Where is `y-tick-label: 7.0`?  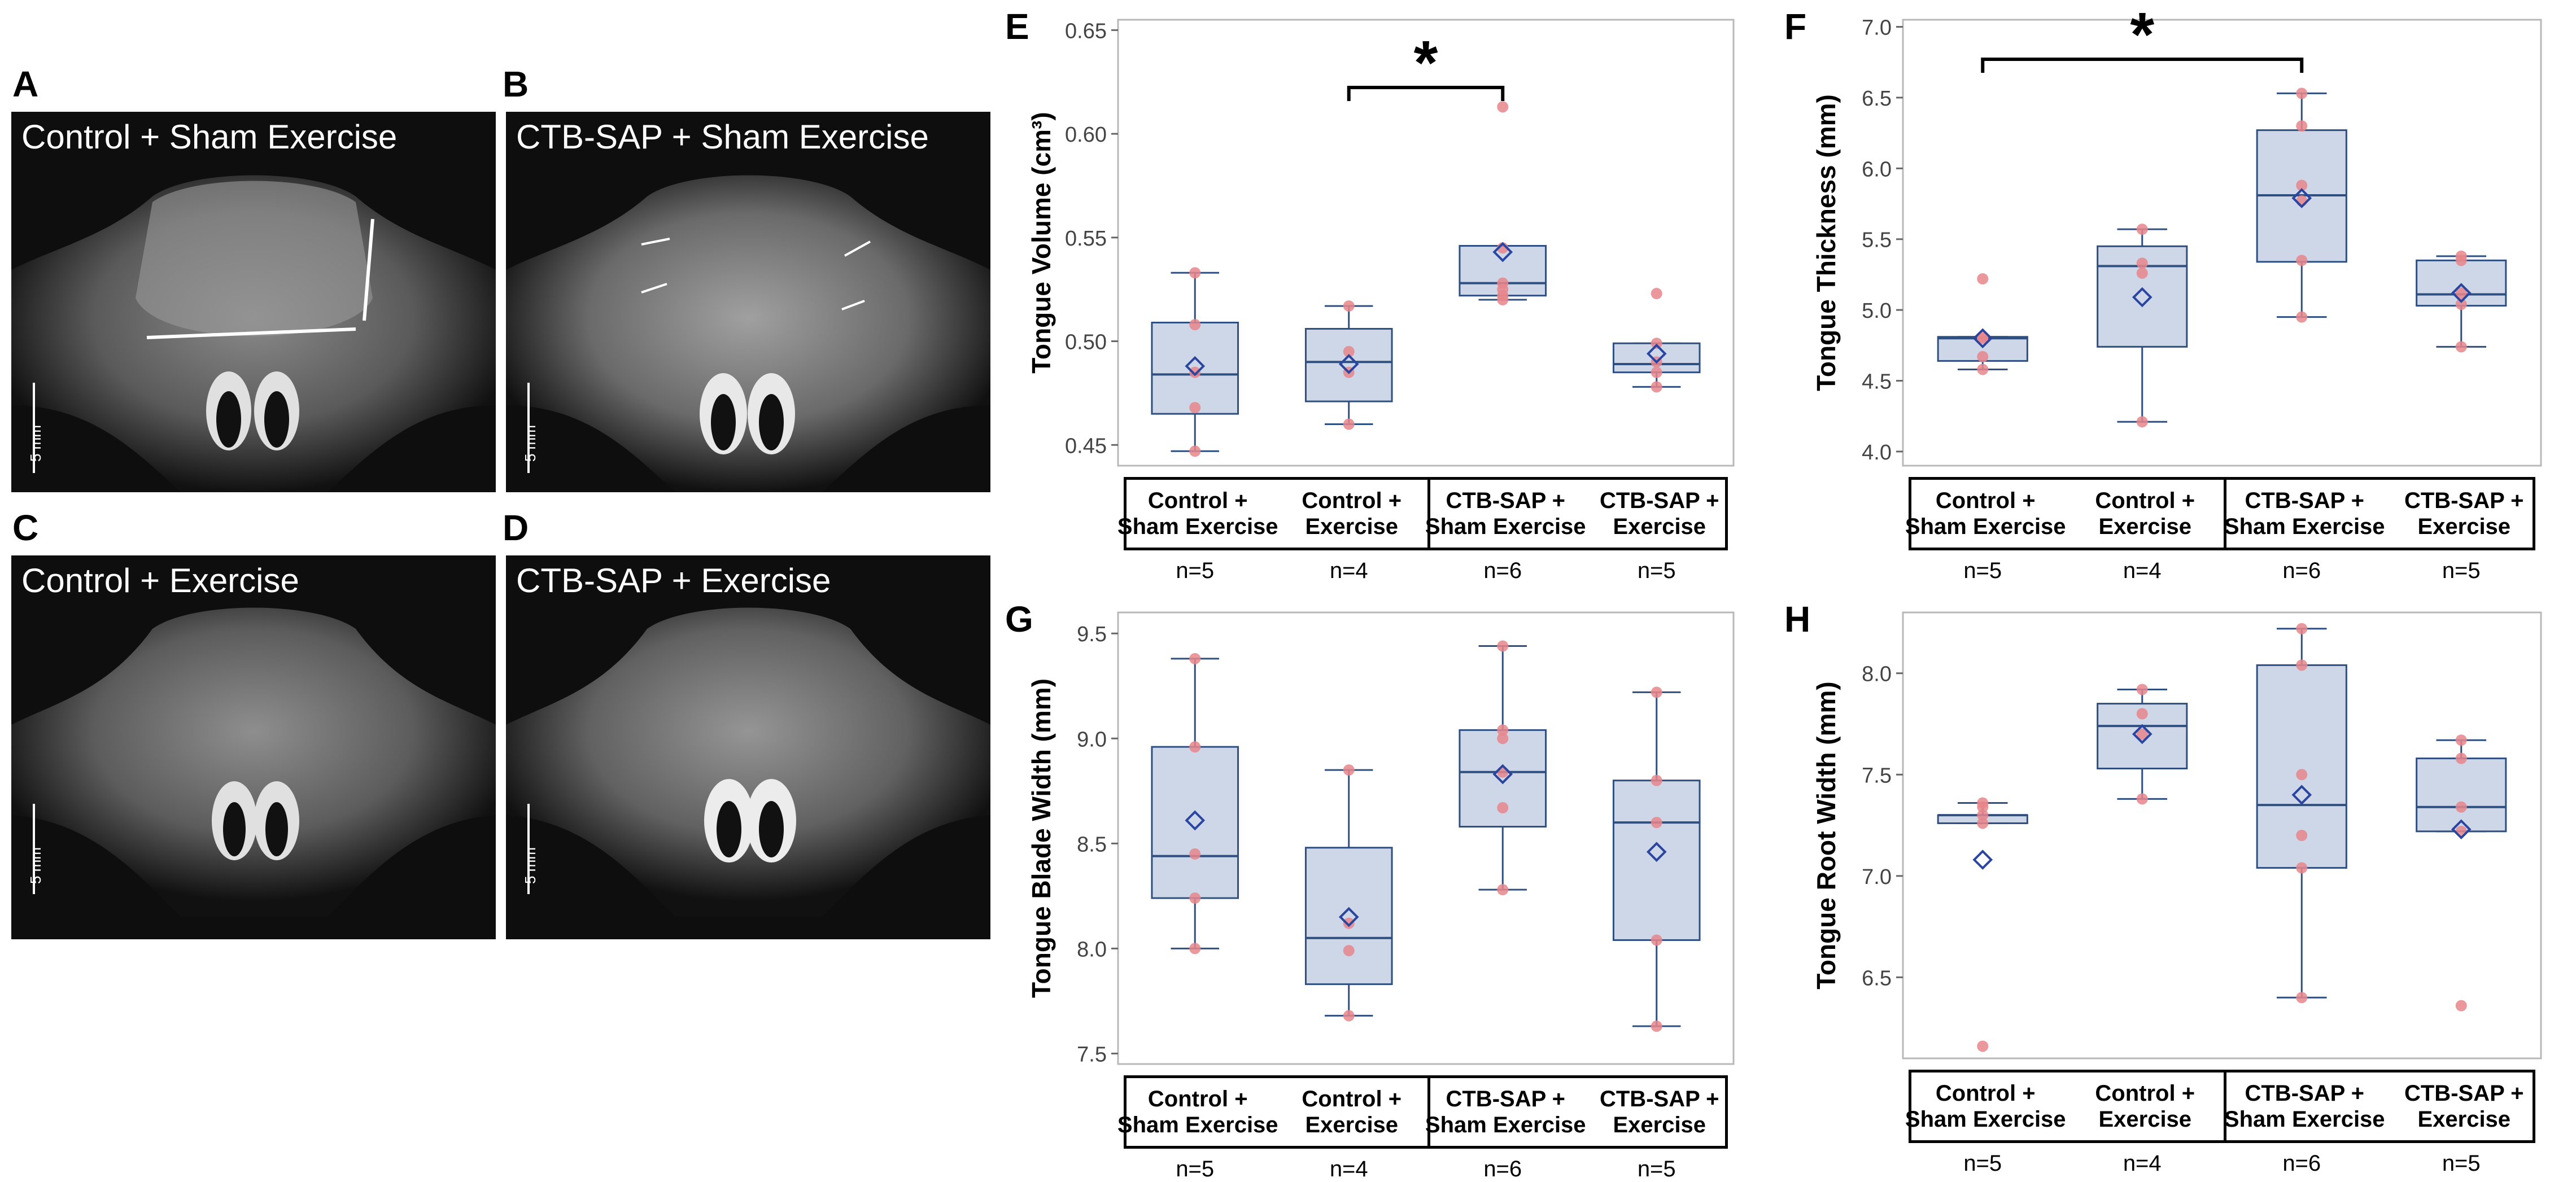 y-tick-label: 7.0 is located at coordinates (1877, 877).